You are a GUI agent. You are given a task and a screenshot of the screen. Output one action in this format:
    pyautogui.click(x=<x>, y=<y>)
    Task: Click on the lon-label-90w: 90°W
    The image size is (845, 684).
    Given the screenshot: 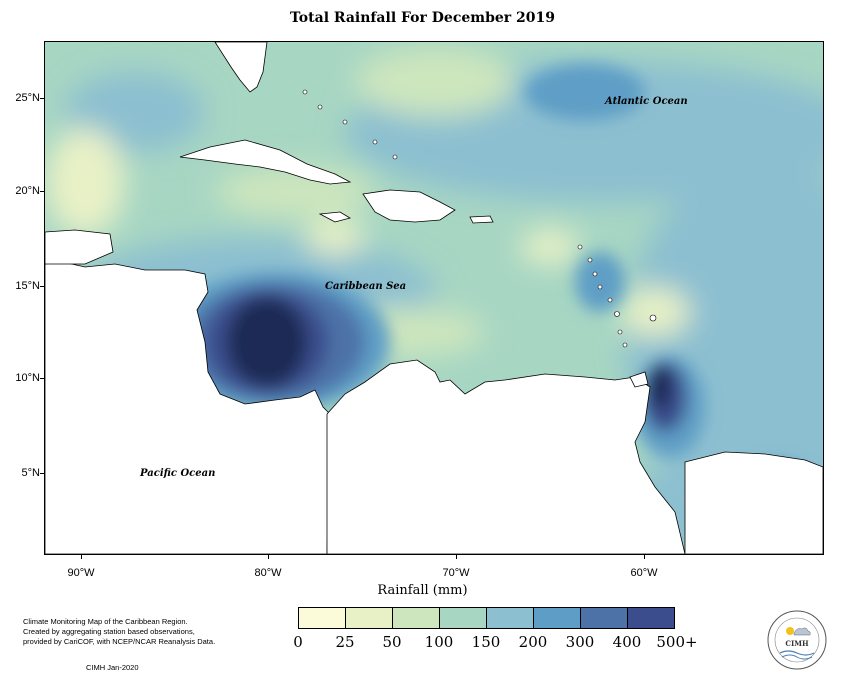 What is the action you would take?
    pyautogui.click(x=81, y=573)
    